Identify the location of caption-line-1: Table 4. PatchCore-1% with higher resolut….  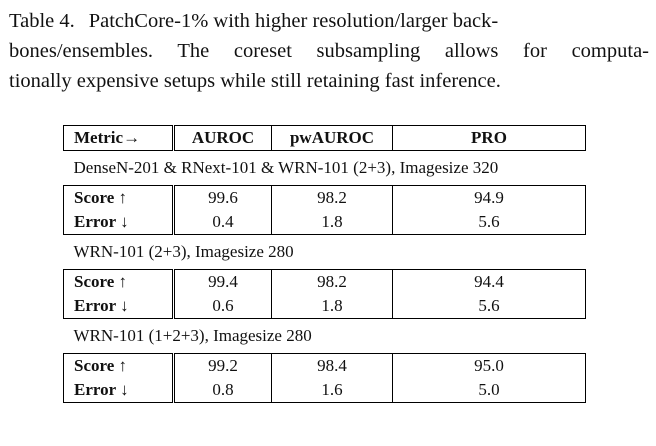
(329, 21).